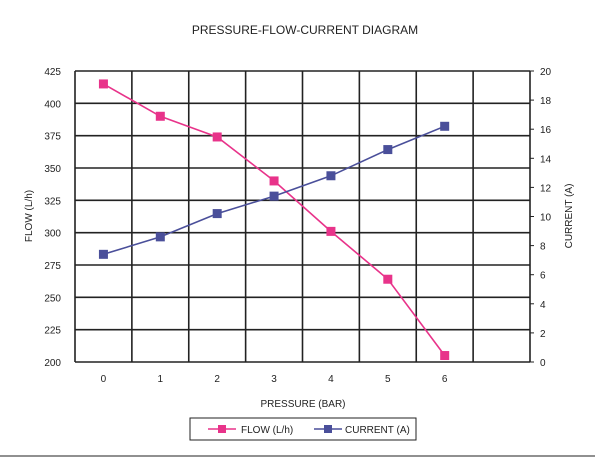 Image resolution: width=595 pixels, height=458 pixels. I want to click on legend-current-label: CURRENT (A), so click(377, 430).